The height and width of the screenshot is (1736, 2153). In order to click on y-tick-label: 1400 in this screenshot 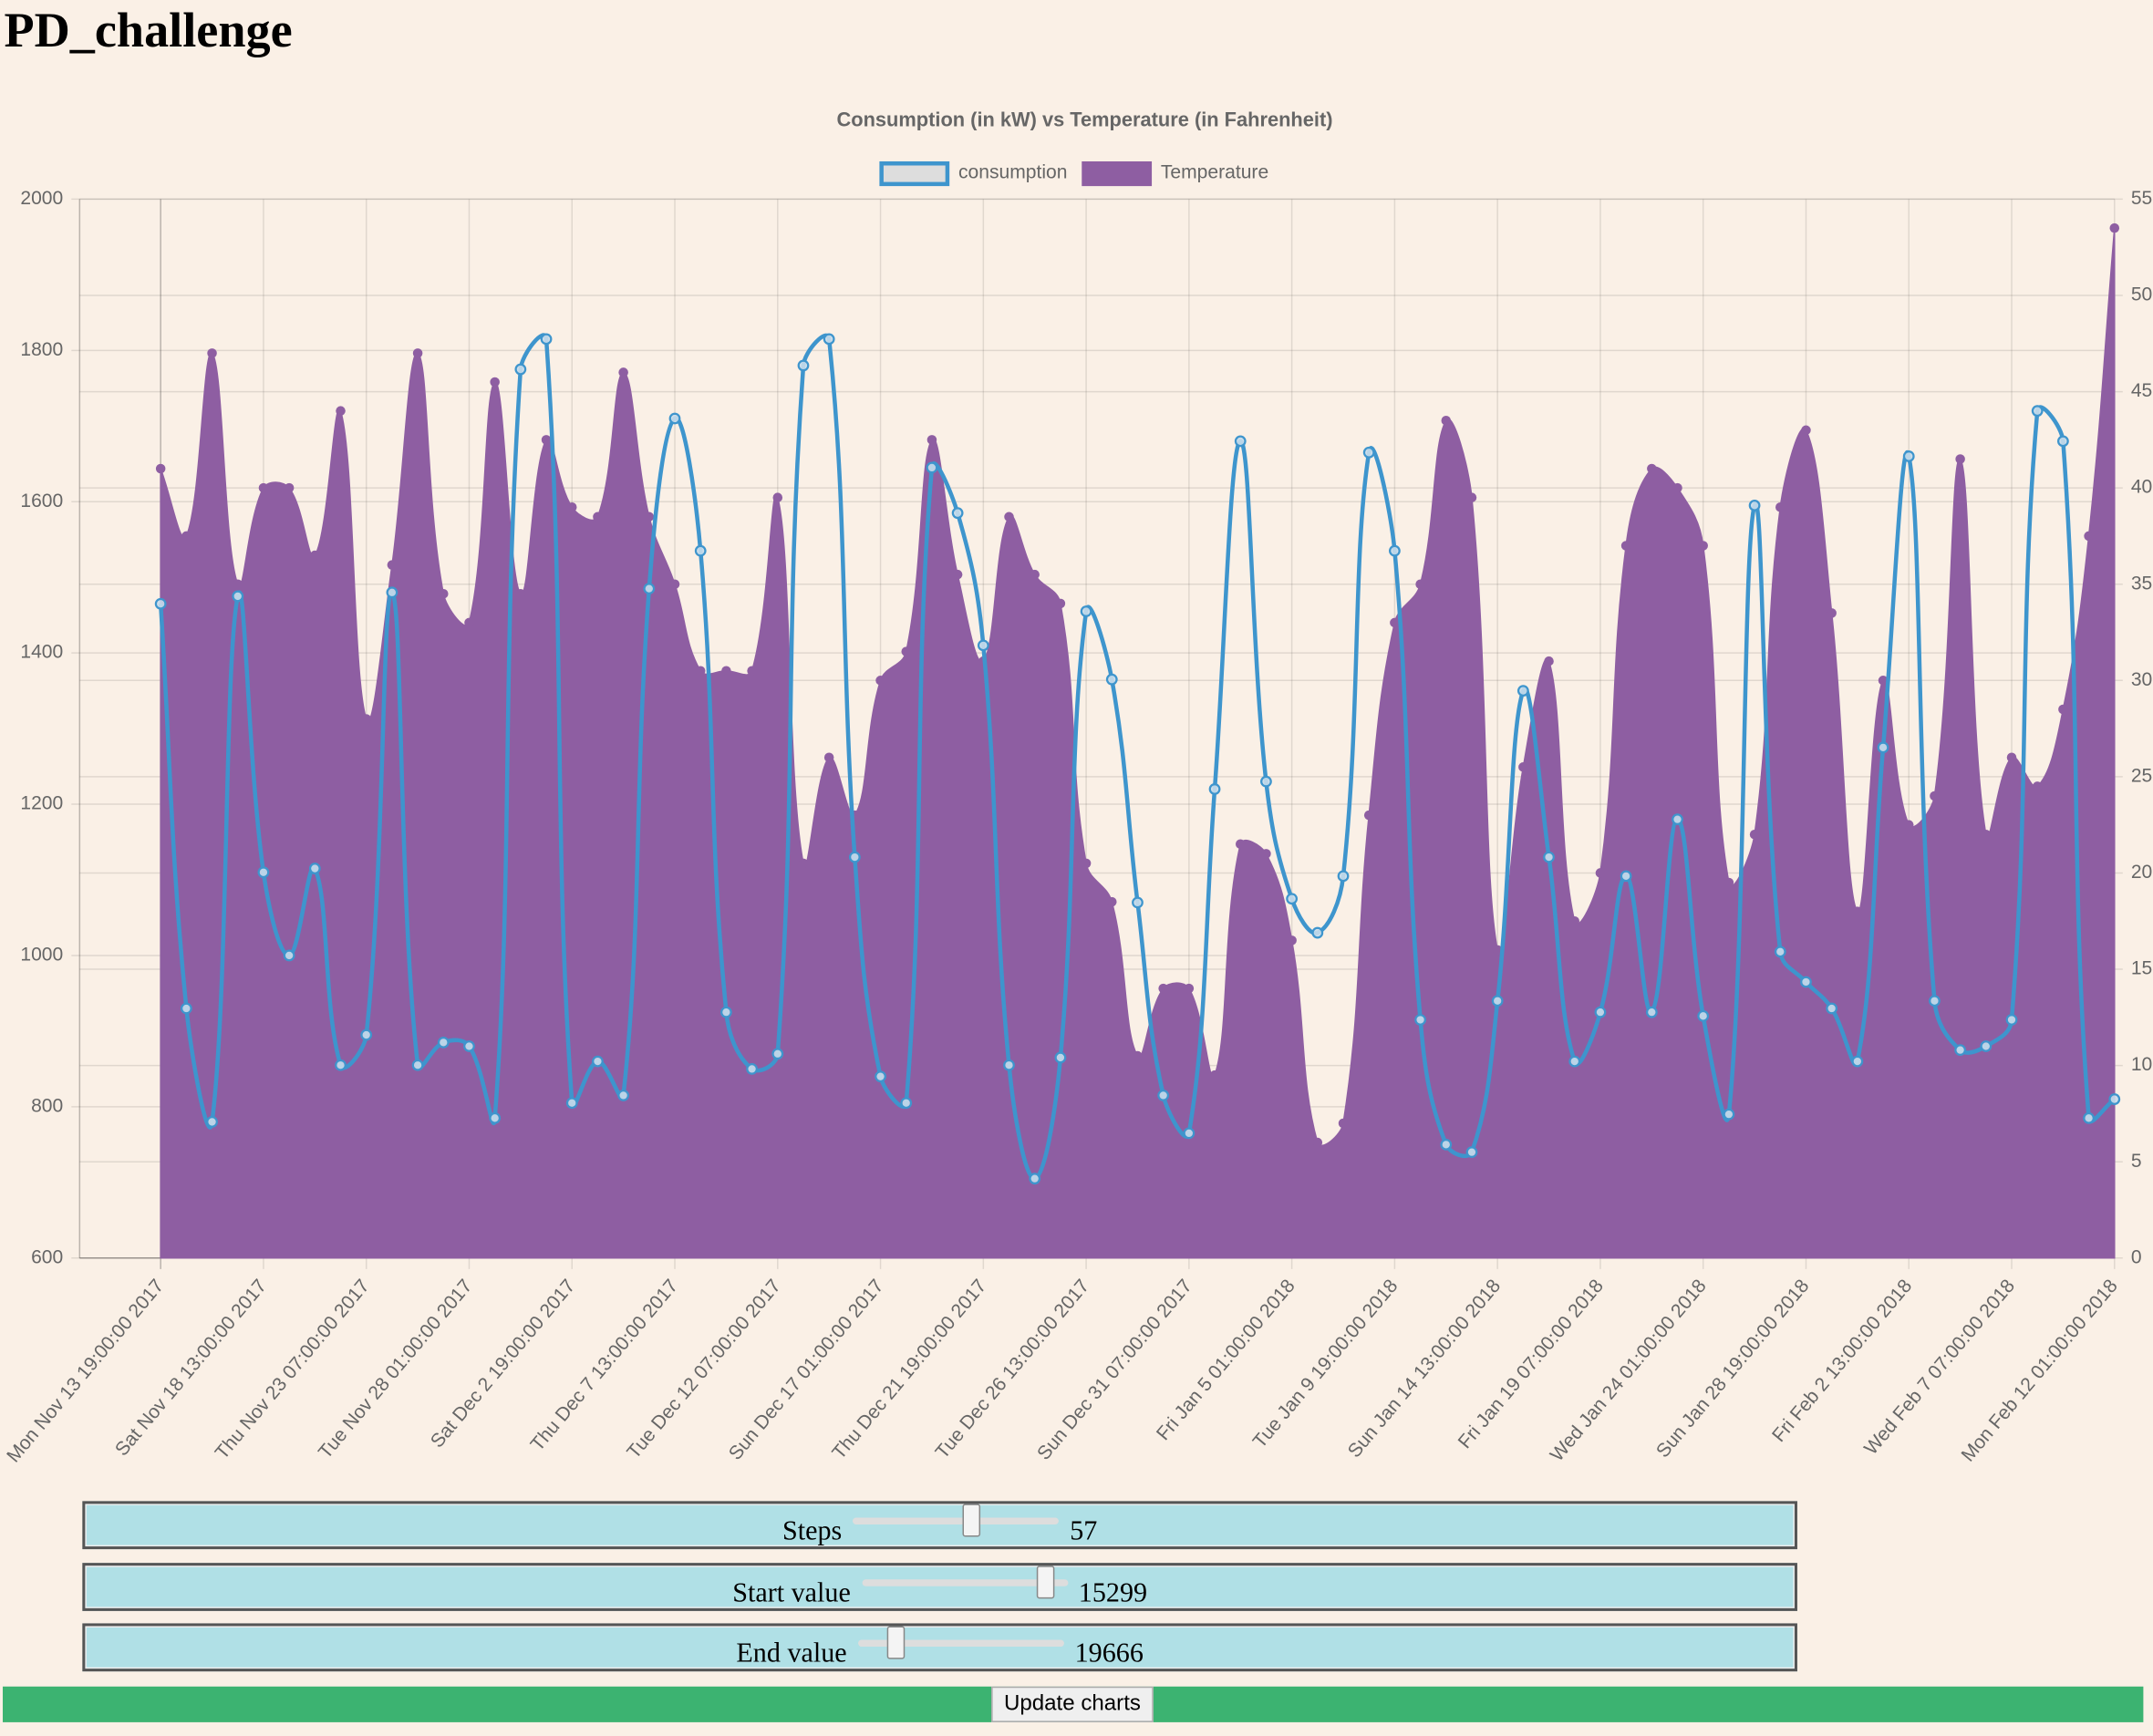, I will do `click(41, 652)`.